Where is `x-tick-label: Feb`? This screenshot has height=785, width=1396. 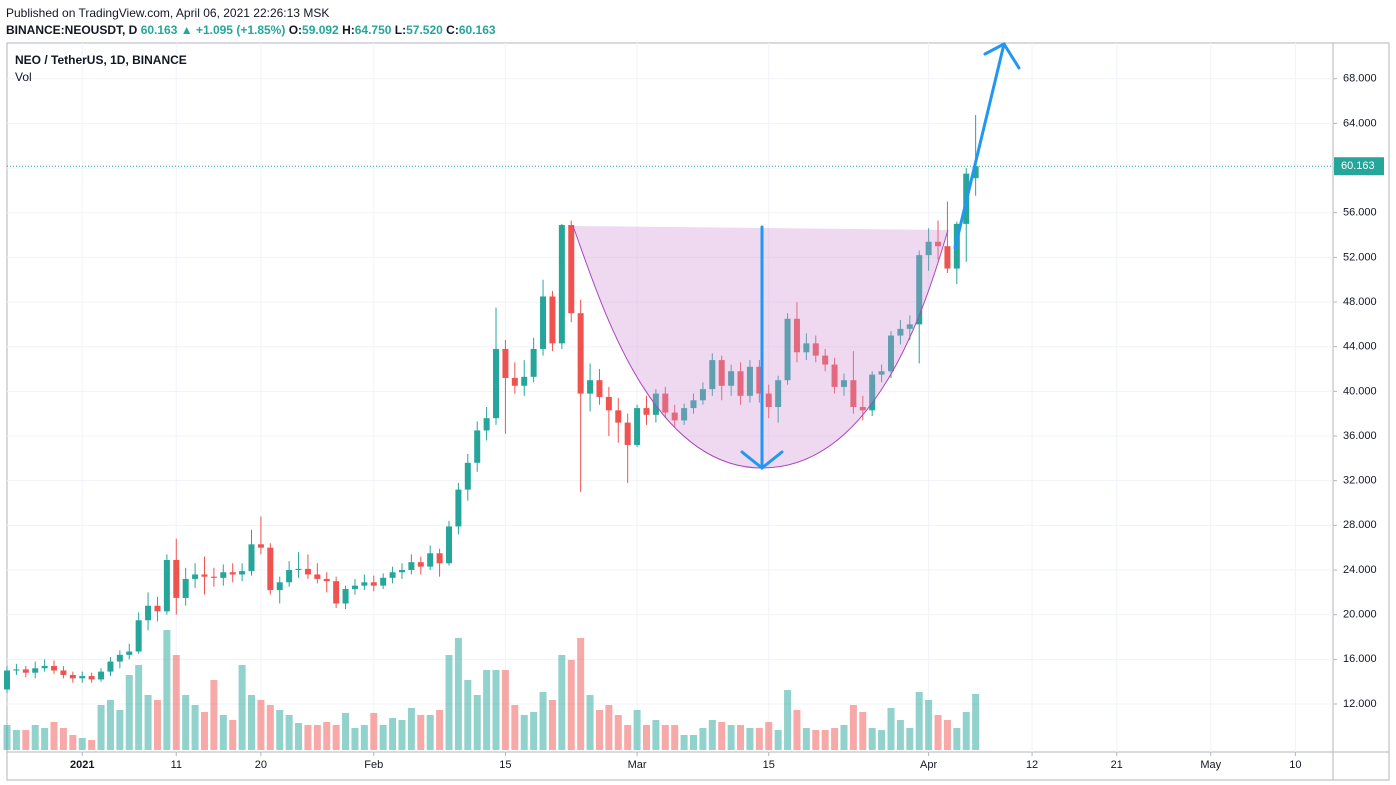
x-tick-label: Feb is located at coordinates (373, 765).